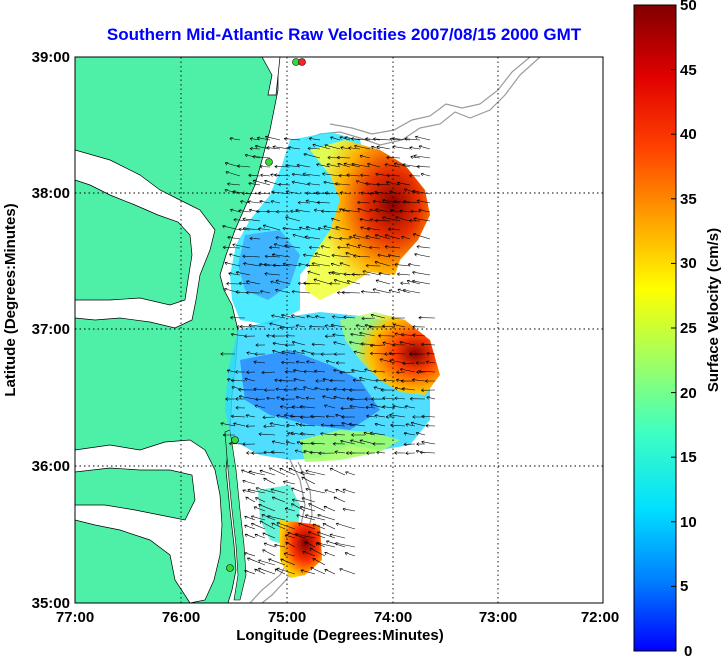 This screenshot has height=659, width=724. What do you see at coordinates (688, 70) in the screenshot?
I see `colorbar-tick-label: 45` at bounding box center [688, 70].